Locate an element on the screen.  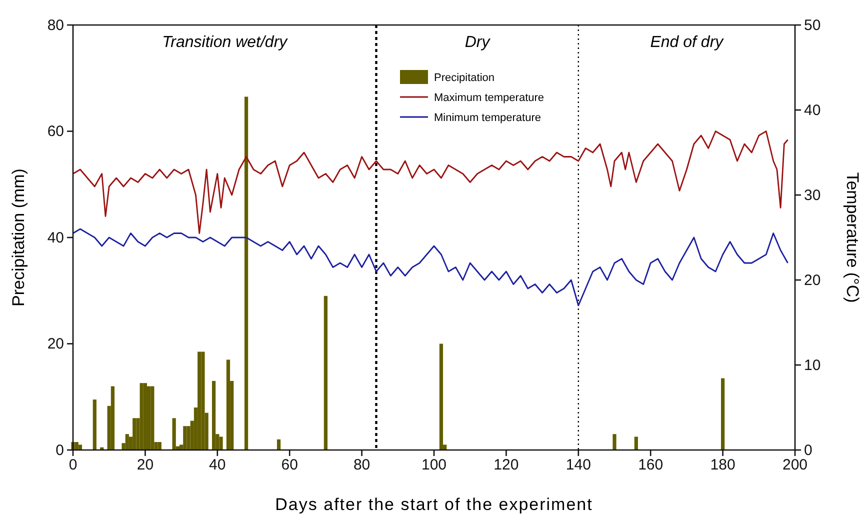
annotation: Dry is located at coordinates (477, 42).